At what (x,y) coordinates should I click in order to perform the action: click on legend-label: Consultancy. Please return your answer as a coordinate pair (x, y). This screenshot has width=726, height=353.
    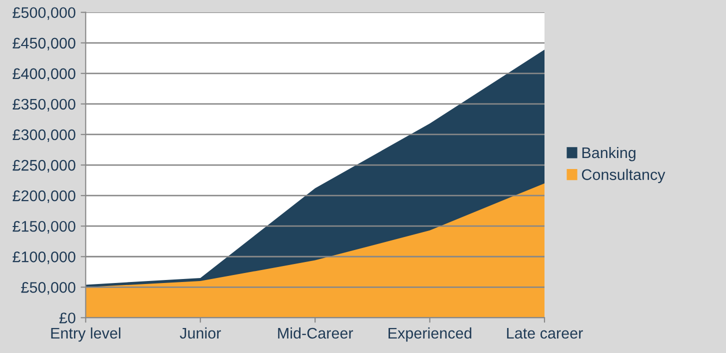
    Looking at the image, I should click on (624, 176).